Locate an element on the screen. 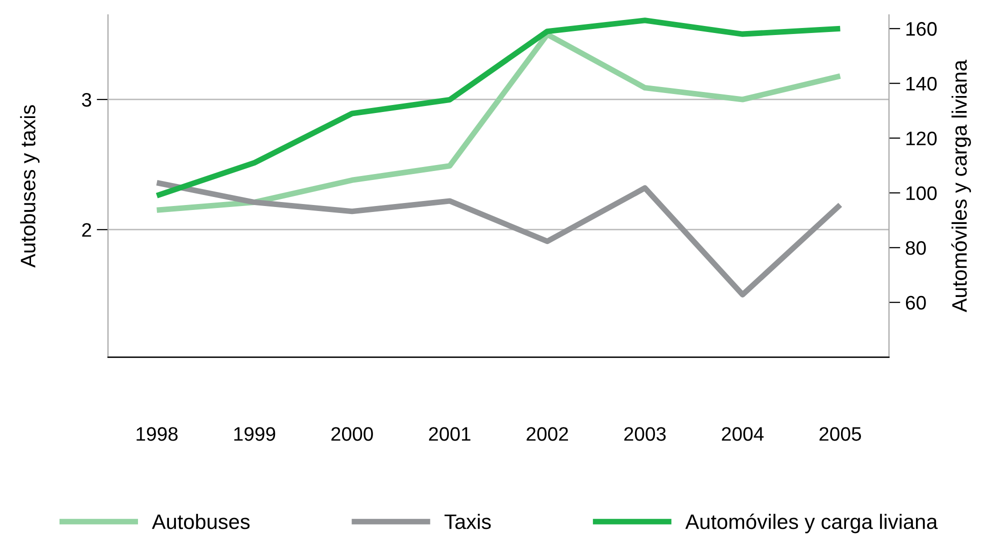  legend-label: Automóviles y carga liviana is located at coordinates (811, 524).